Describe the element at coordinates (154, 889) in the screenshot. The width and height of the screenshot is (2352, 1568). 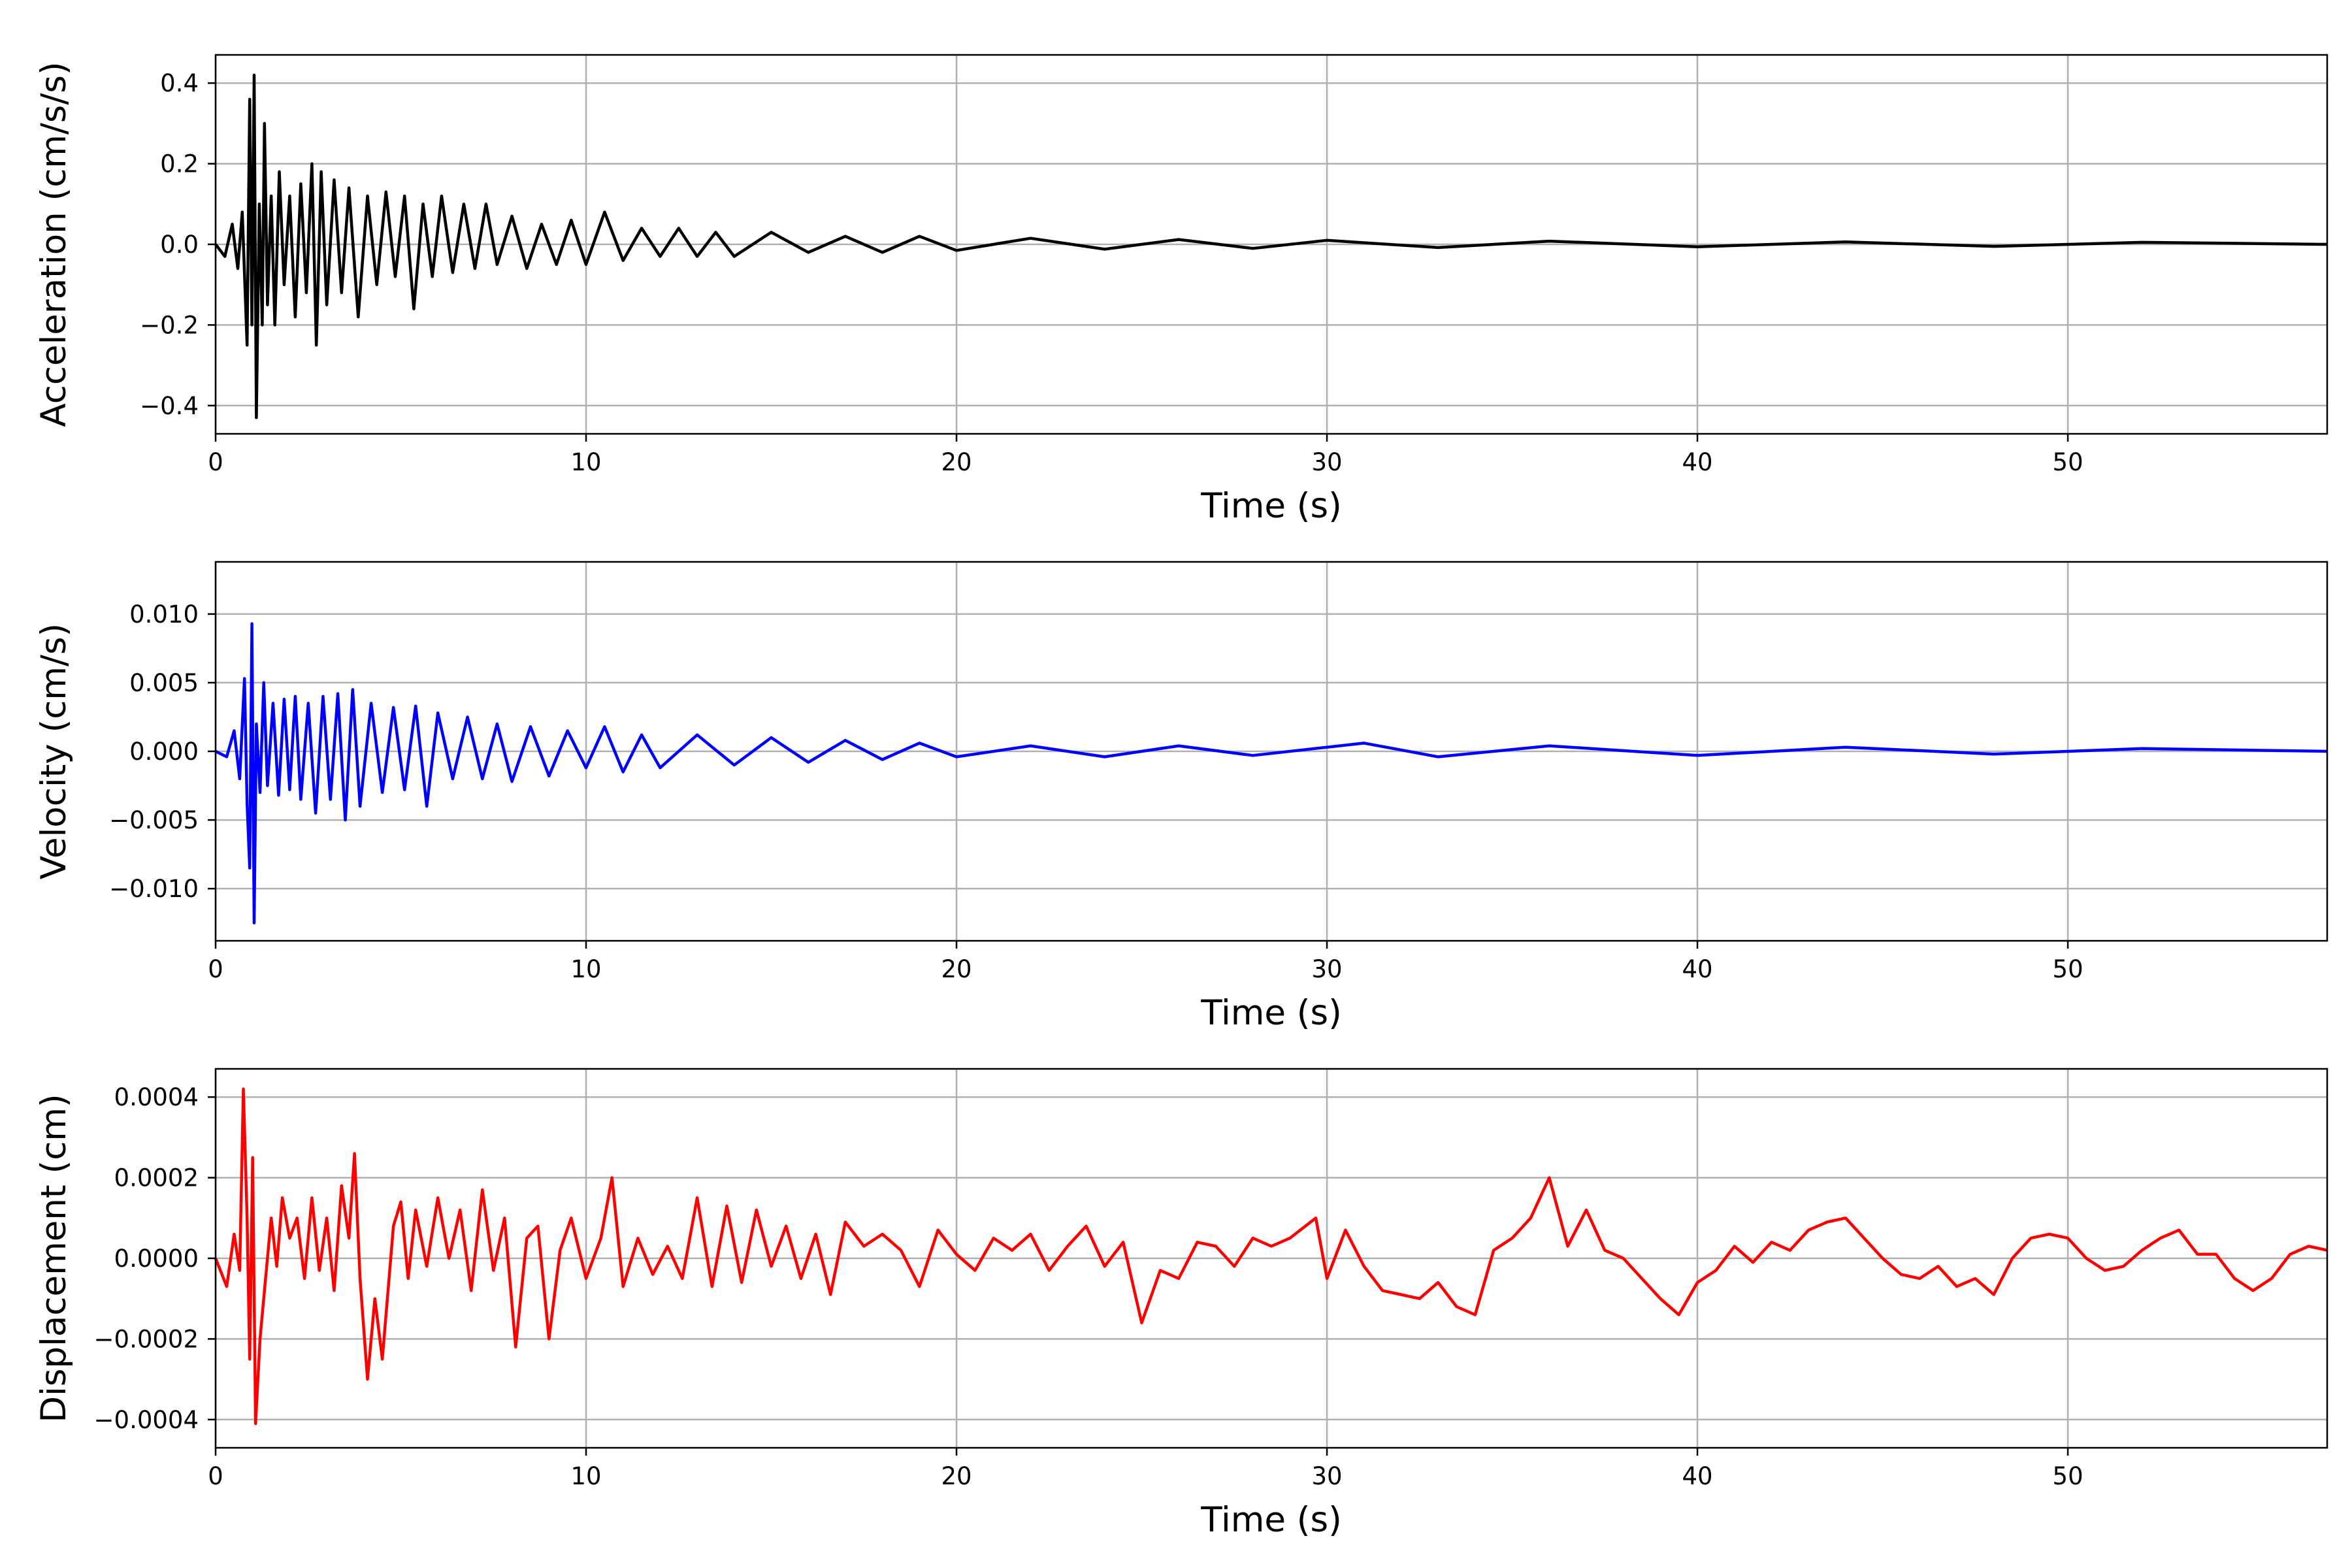
I see `y-tick-label: −0.010` at that location.